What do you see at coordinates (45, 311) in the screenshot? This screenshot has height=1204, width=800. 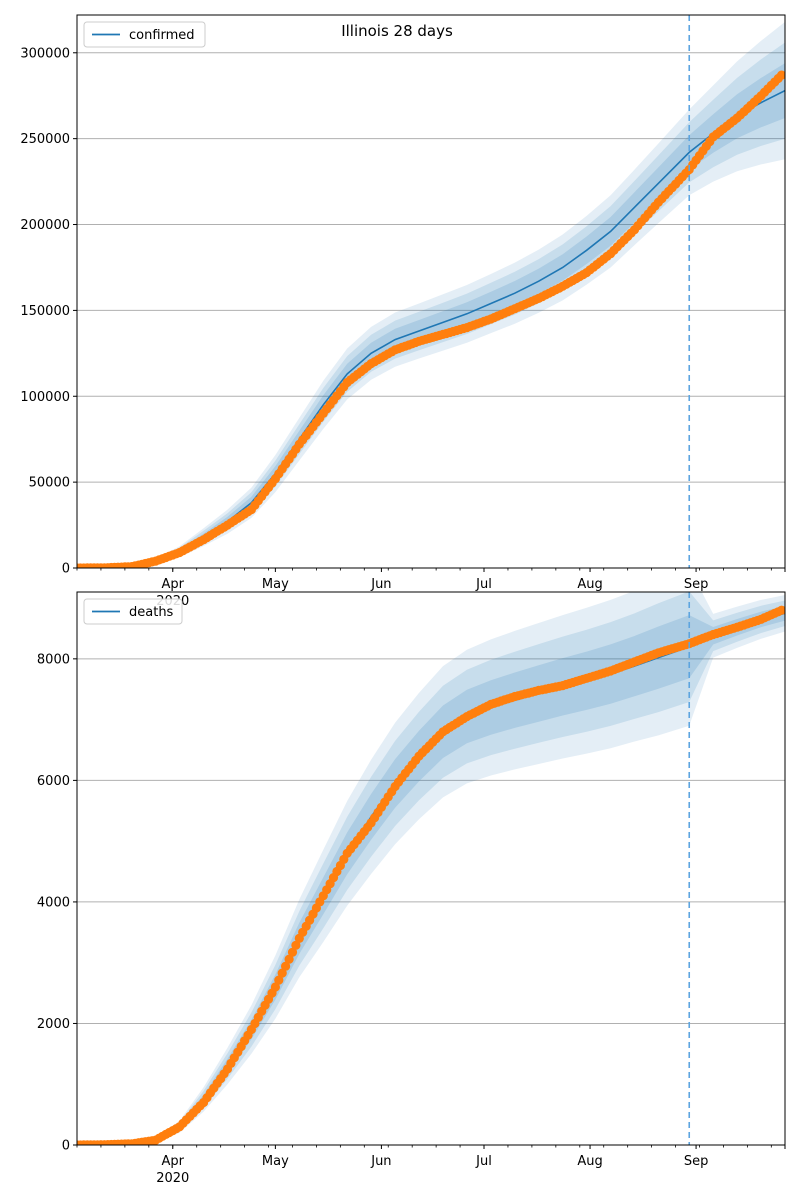 I see `y-tick-label: 150000` at bounding box center [45, 311].